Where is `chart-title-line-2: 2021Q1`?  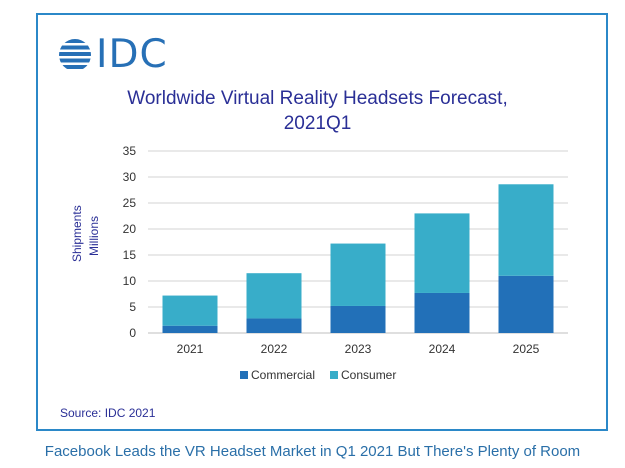 chart-title-line-2: 2021Q1 is located at coordinates (317, 123).